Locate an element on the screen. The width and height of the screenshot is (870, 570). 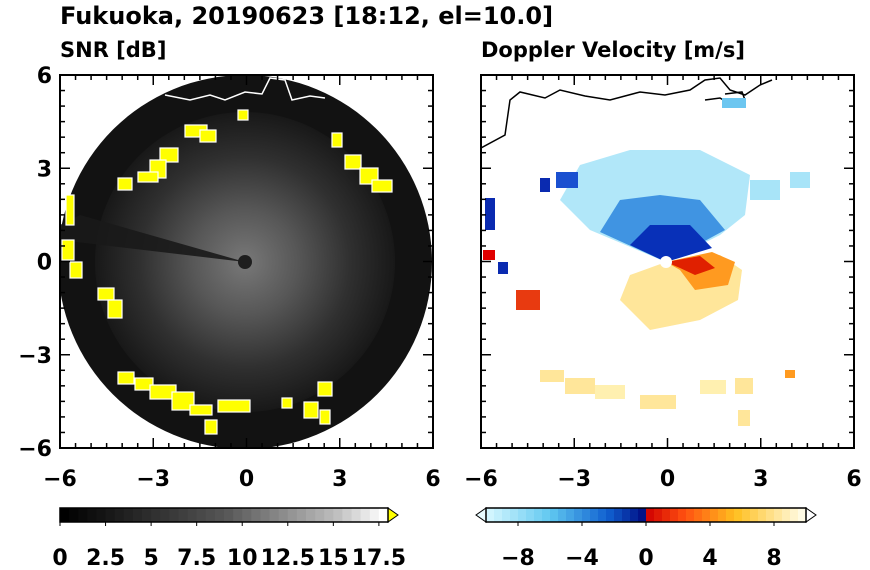
snr-colorbar-tick-label: 2.5 is located at coordinates (105, 558).